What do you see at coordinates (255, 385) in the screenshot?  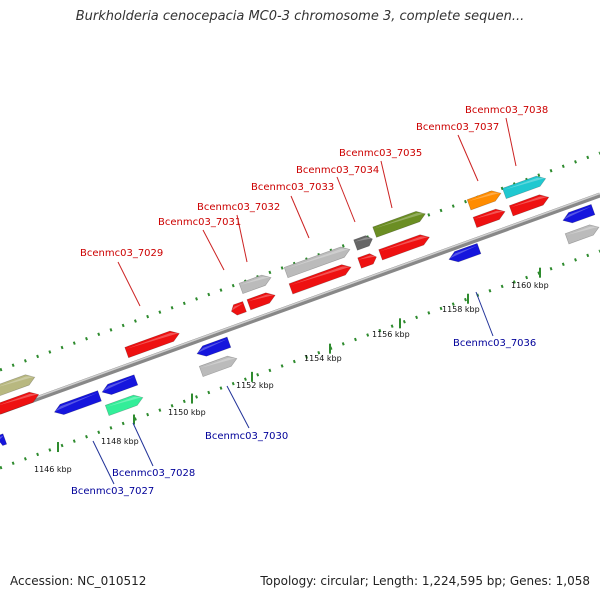 I see `kbp-tick-label: 1152 kbp` at bounding box center [255, 385].